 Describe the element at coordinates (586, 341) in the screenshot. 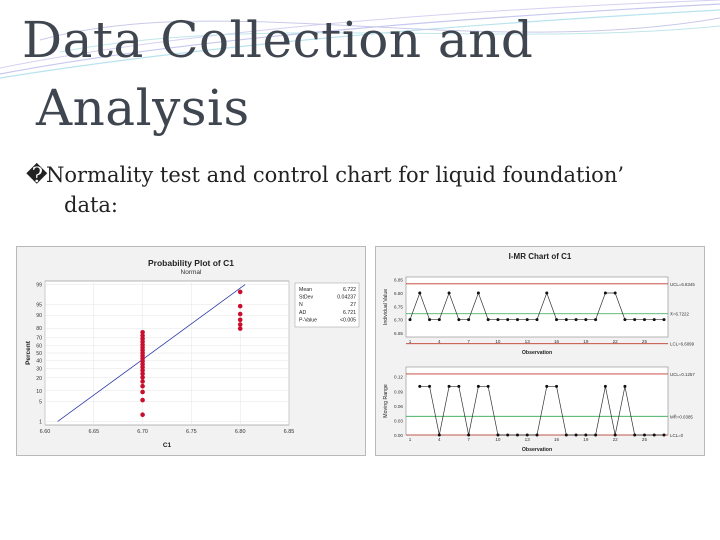

I see `i-chart-x-tick-label: 19` at that location.